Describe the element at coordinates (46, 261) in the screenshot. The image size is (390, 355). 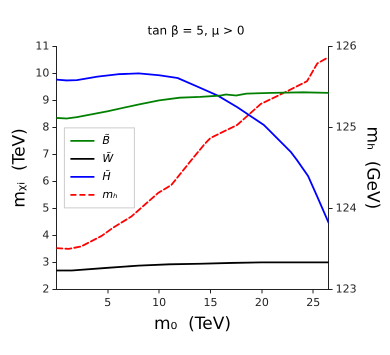
I see `y-tick-label: 3` at that location.